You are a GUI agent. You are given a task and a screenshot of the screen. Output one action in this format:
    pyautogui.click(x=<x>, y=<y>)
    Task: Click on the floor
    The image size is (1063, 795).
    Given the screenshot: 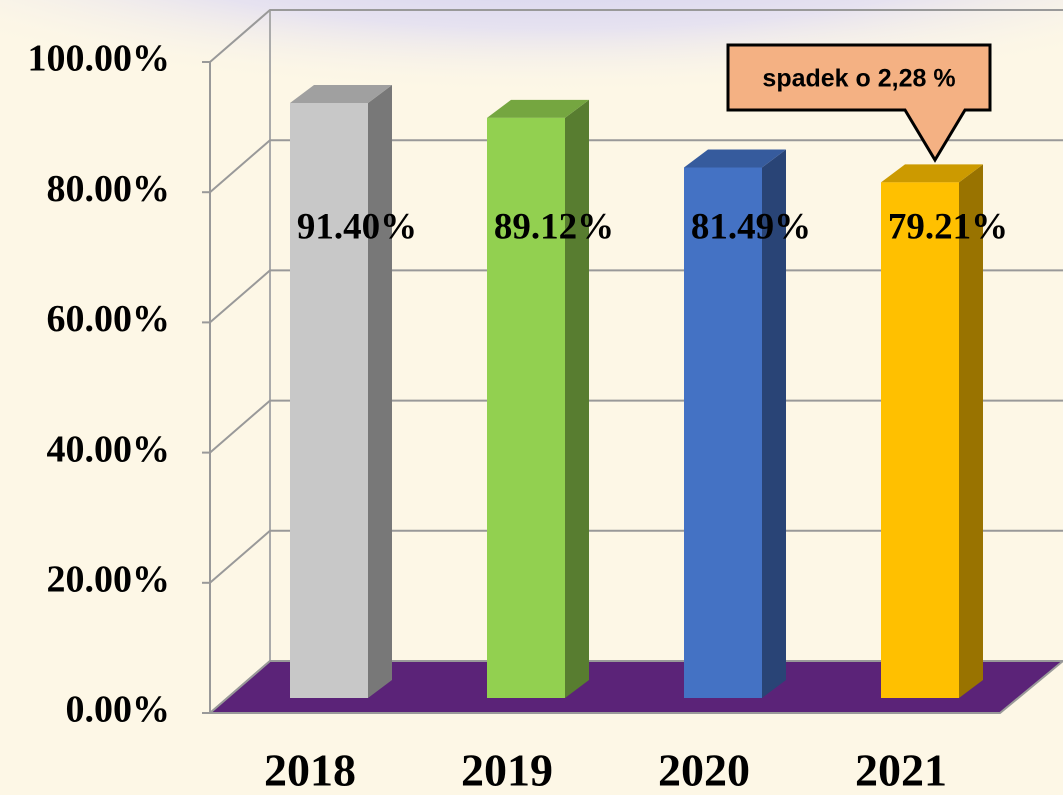 What is the action you would take?
    pyautogui.click(x=635, y=687)
    